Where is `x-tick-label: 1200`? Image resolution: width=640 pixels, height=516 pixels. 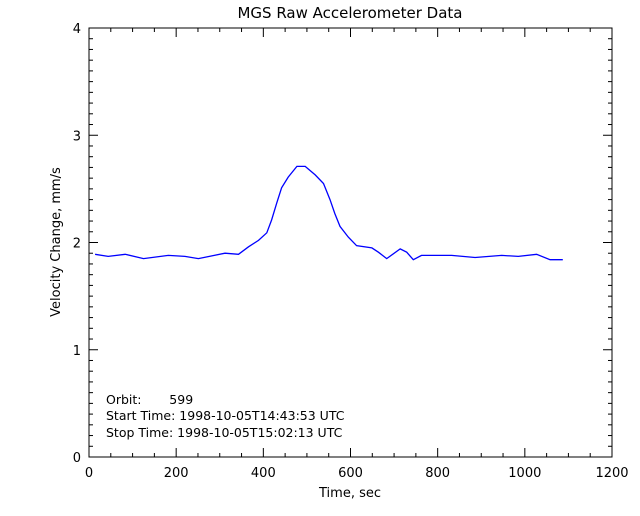
x-tick-label: 1200 is located at coordinates (611, 473).